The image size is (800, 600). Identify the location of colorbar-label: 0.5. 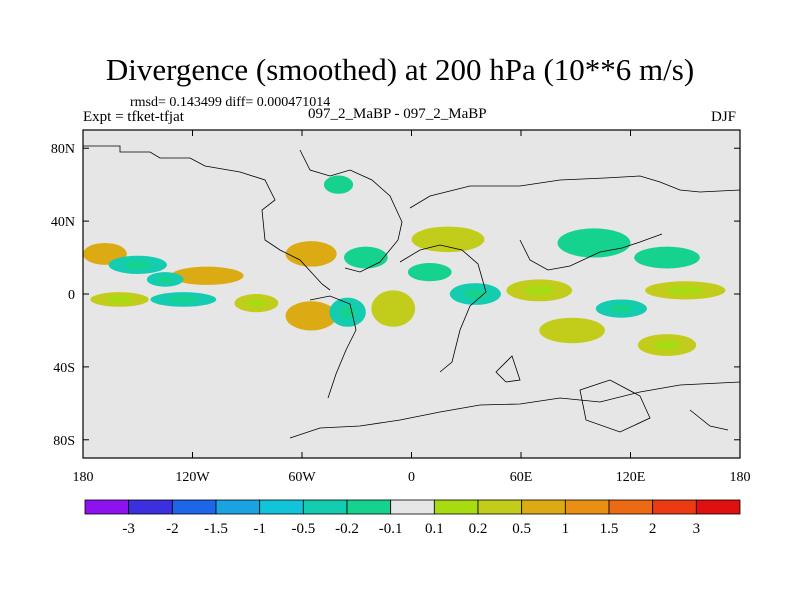
(521, 529).